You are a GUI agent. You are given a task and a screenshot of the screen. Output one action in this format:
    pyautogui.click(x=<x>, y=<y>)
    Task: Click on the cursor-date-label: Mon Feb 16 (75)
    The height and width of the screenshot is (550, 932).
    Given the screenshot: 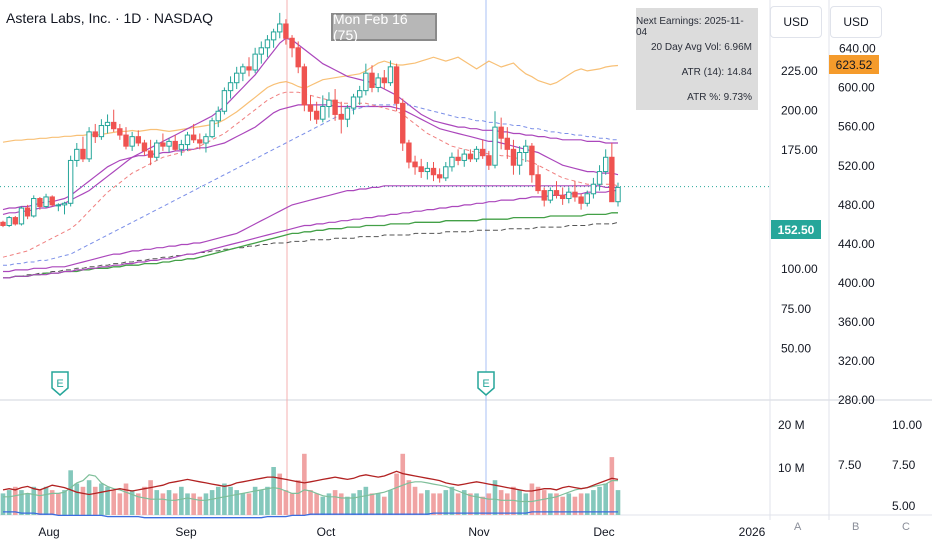 What is the action you would take?
    pyautogui.click(x=384, y=27)
    